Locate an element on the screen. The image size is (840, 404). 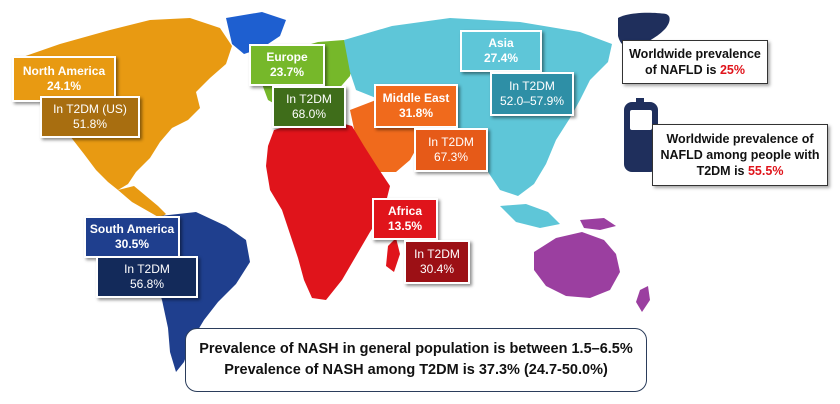
africa-t2dm-label: In T2DM is located at coordinates (437, 254).